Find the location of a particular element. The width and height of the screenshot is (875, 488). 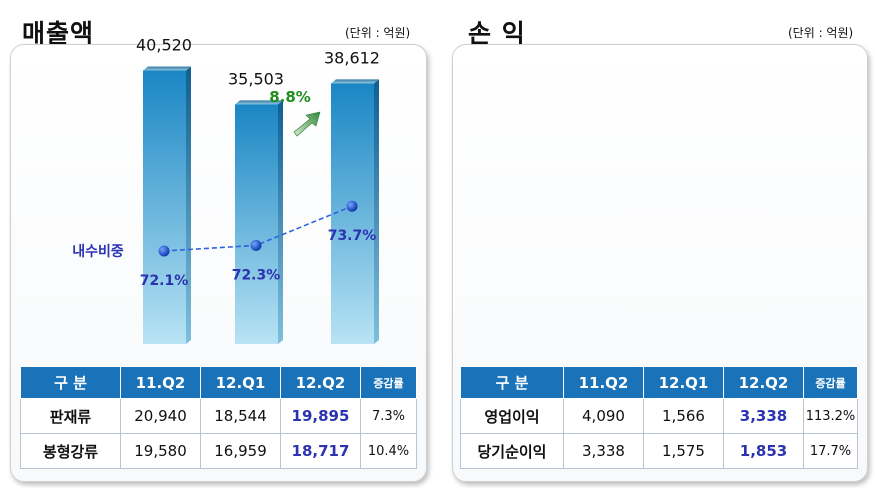

sales-bar-label: 40,520 is located at coordinates (164, 44).